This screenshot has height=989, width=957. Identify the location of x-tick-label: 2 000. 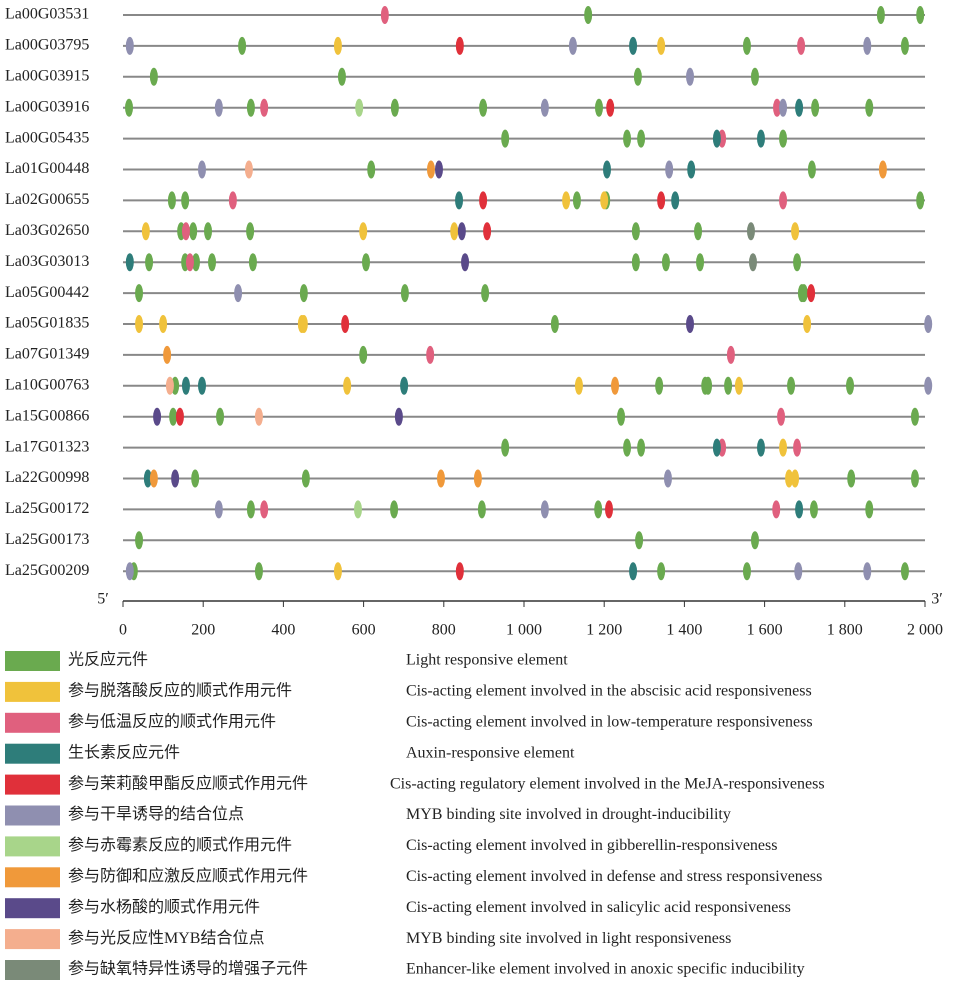
(925, 630).